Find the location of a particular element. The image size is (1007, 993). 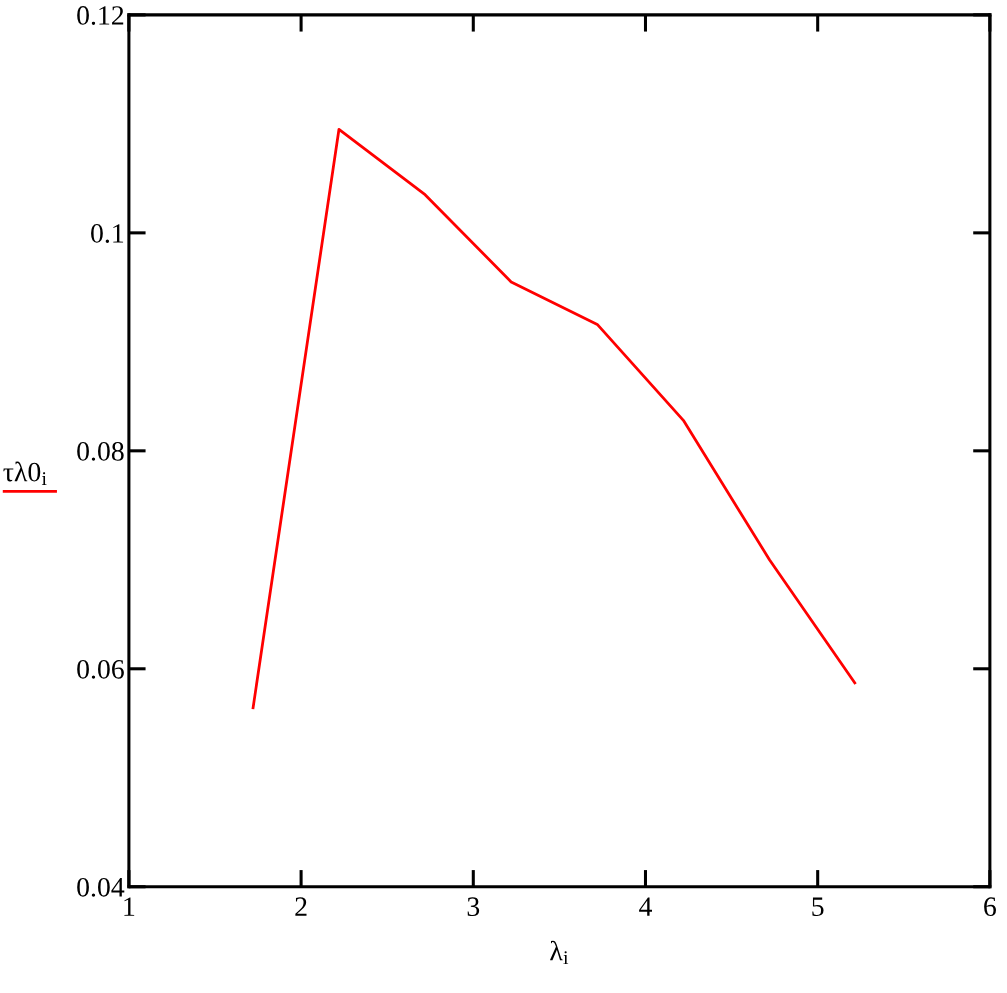

x-tick-label: 6 is located at coordinates (990, 907).